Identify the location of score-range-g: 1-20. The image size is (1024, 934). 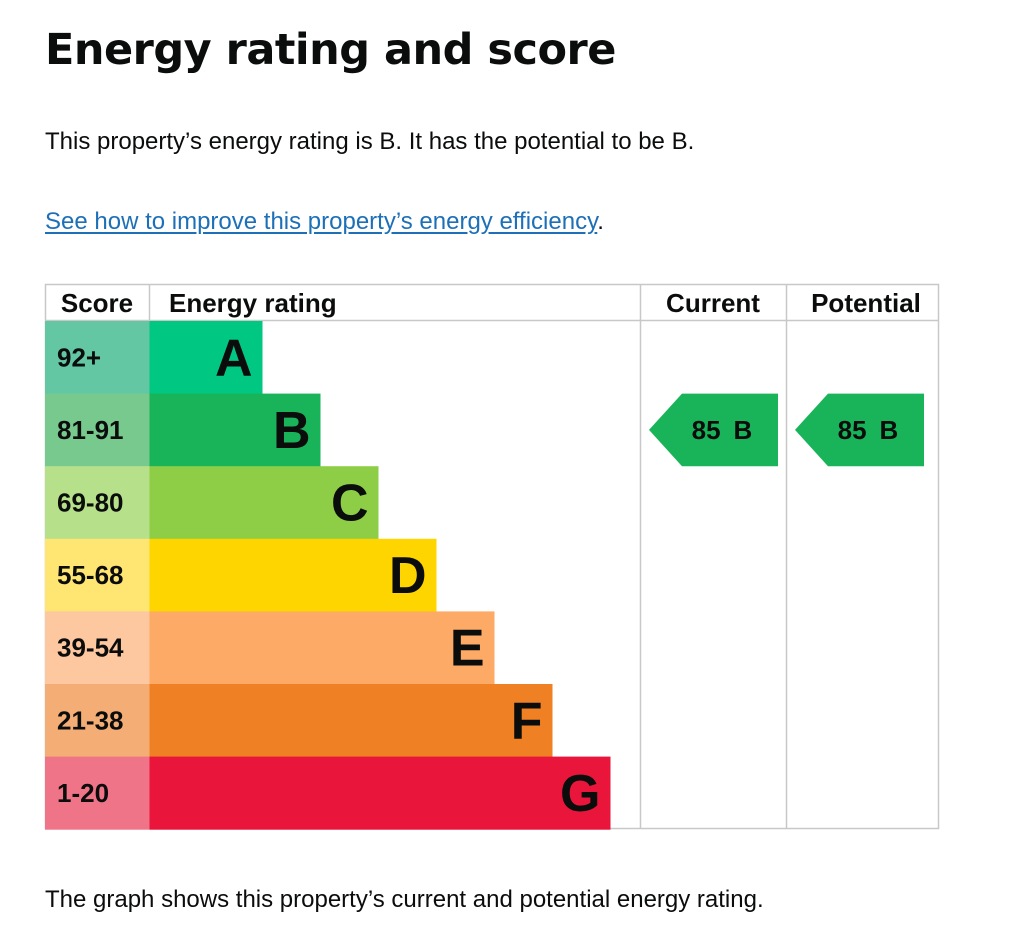
(83, 793).